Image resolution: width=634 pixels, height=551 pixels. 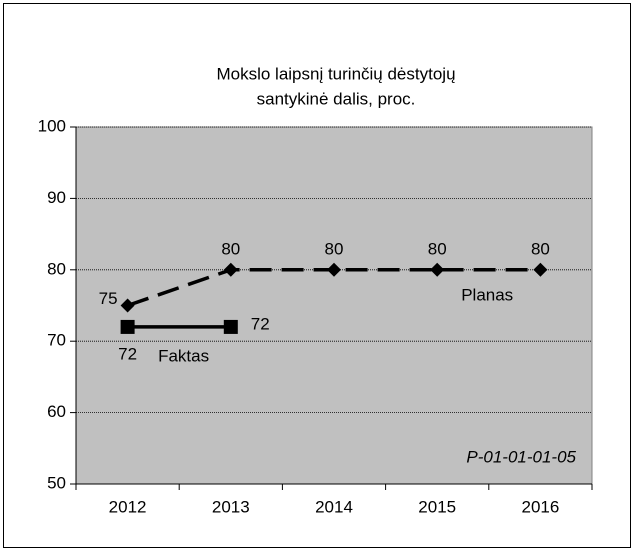 What do you see at coordinates (56, 197) in the screenshot?
I see `y-tick-label: 90` at bounding box center [56, 197].